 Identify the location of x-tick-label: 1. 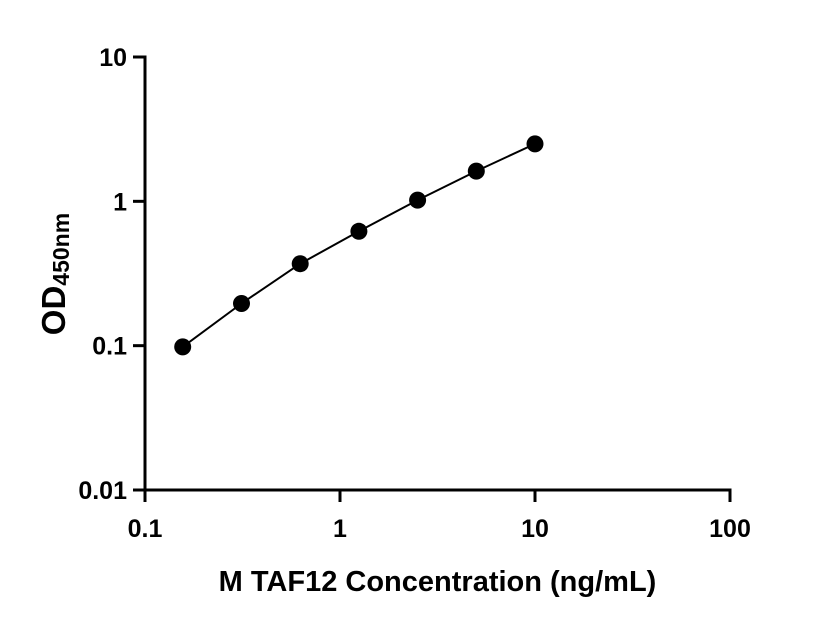
(340, 529).